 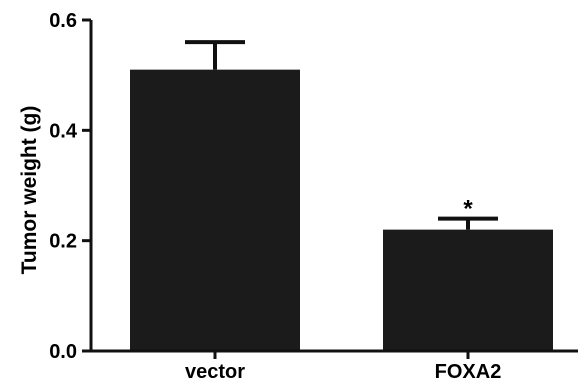 What do you see at coordinates (215, 372) in the screenshot?
I see `x-tick-label-vector: vector` at bounding box center [215, 372].